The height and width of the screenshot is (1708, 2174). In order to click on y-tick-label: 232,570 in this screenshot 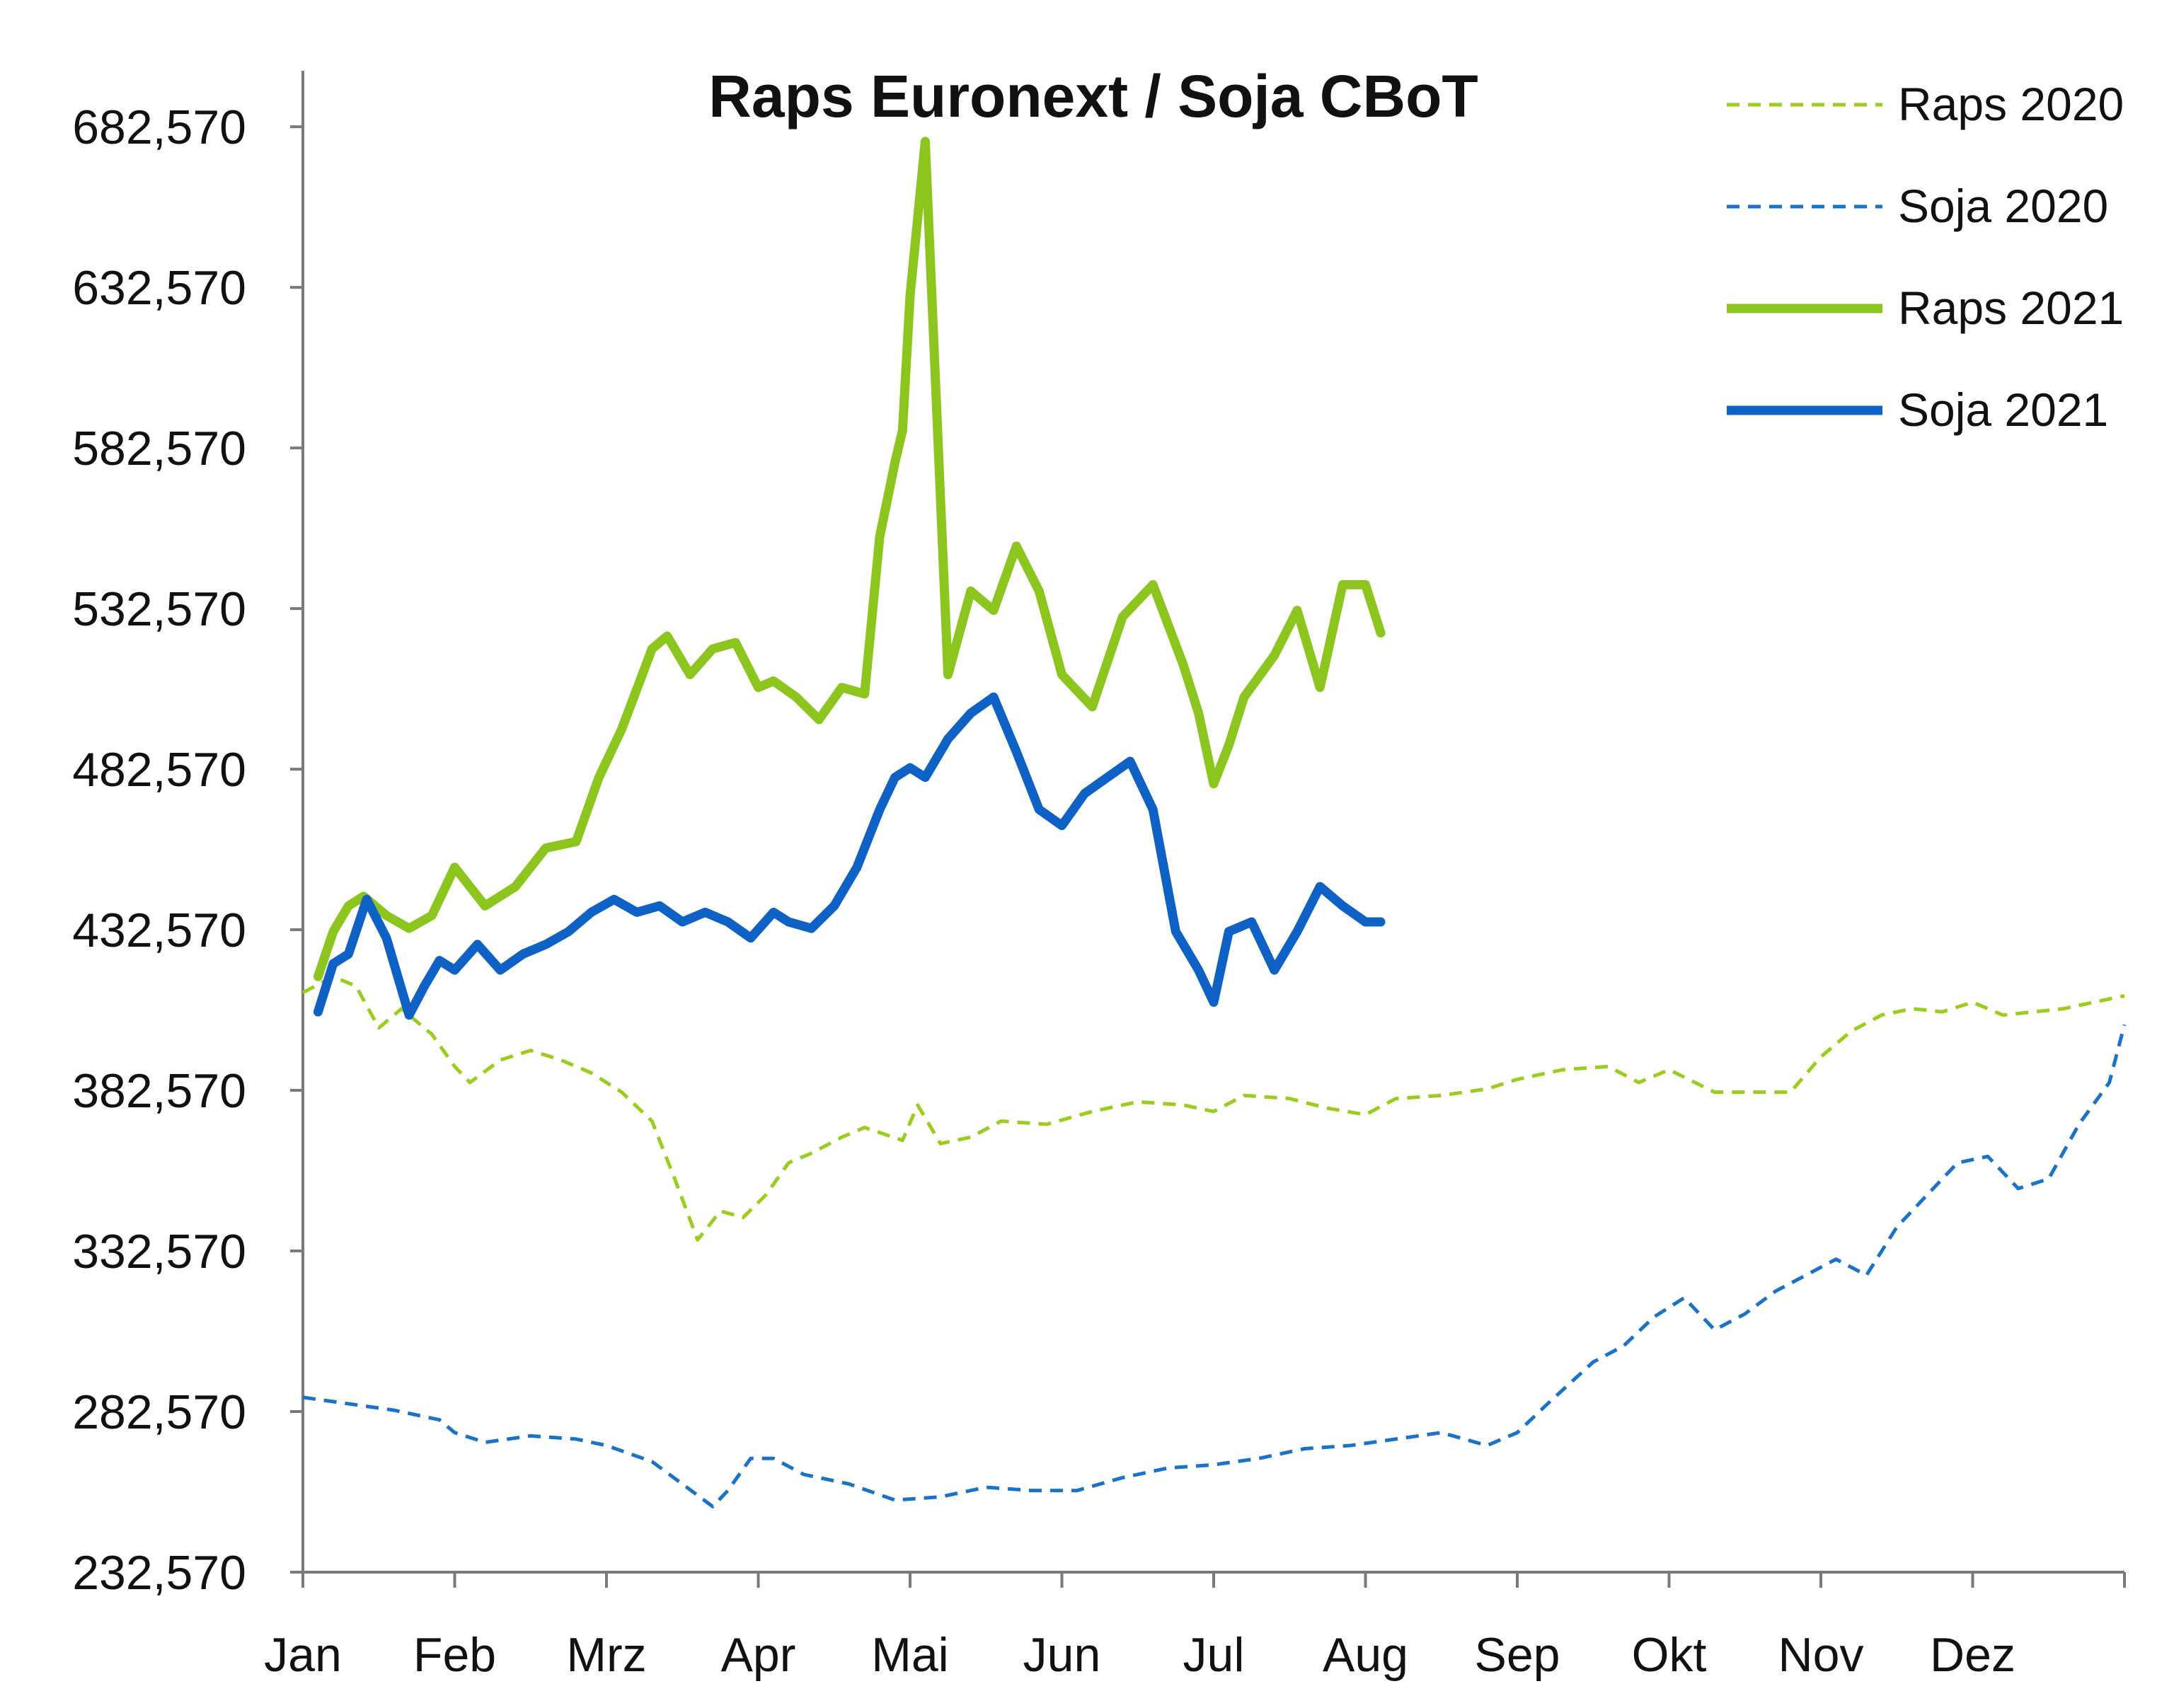, I will do `click(159, 1573)`.